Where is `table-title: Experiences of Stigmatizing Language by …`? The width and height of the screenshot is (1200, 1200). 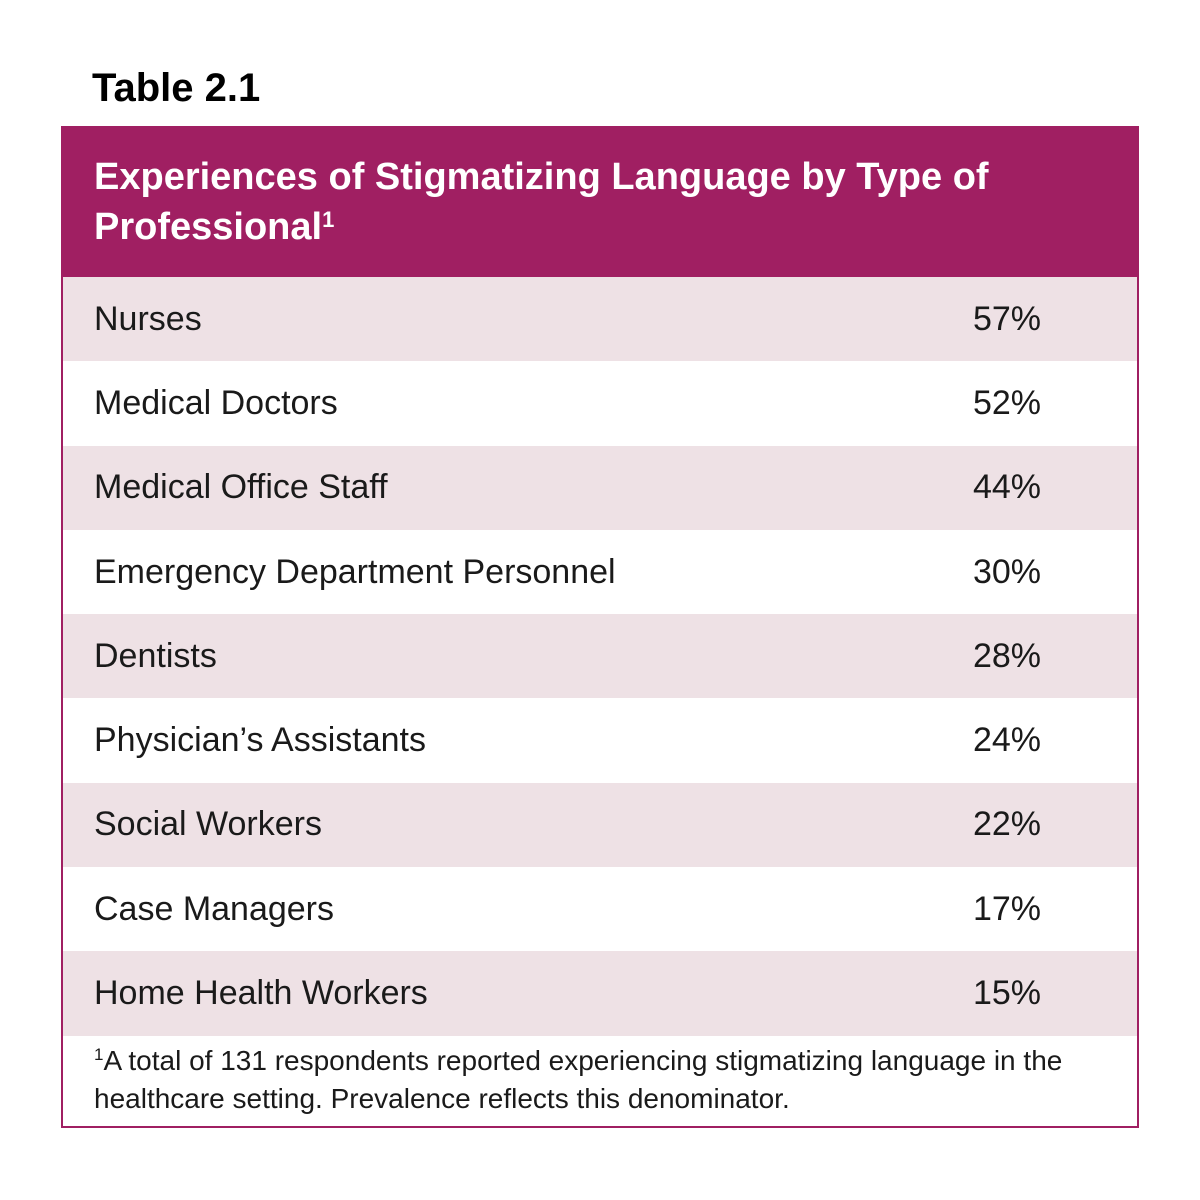 table-title: Experiences of Stigmatizing Language by … is located at coordinates (600, 201).